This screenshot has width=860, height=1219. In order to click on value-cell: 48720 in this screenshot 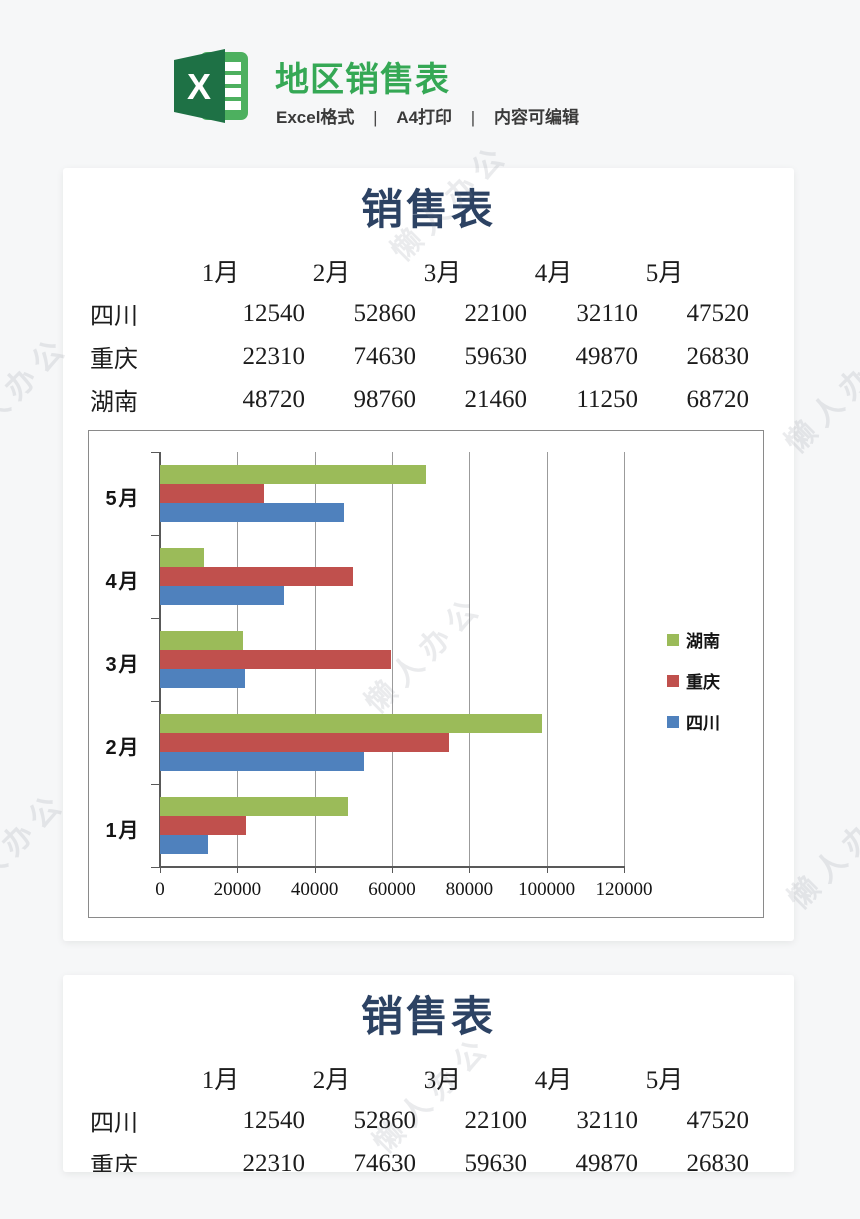, I will do `click(274, 399)`.